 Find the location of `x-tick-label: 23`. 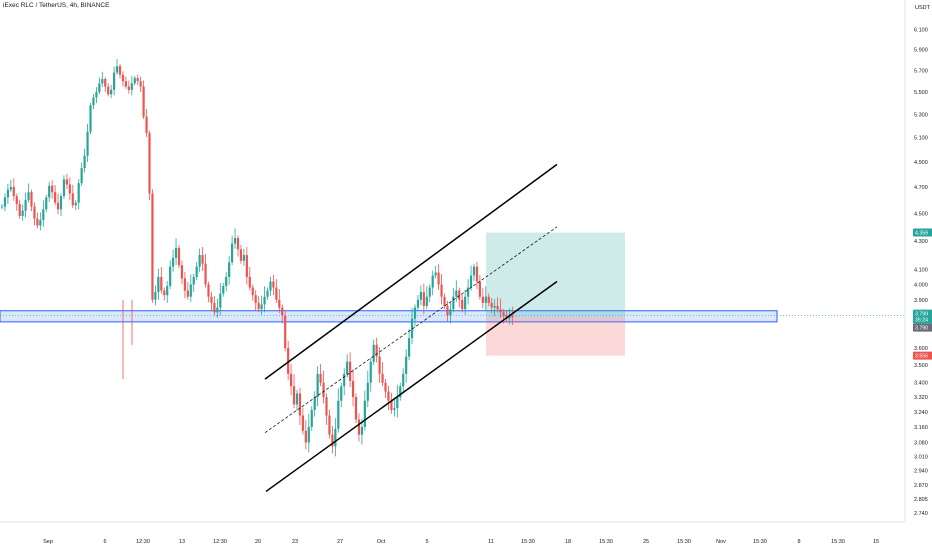

x-tick-label: 23 is located at coordinates (295, 542).